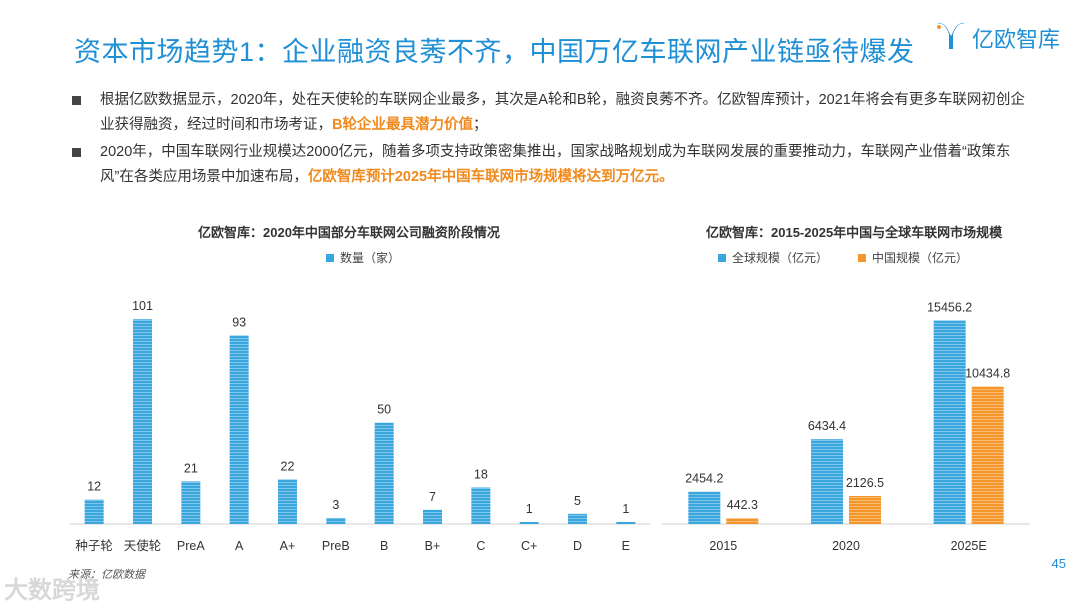 Image resolution: width=1080 pixels, height=608 pixels. I want to click on tick-label: A, so click(239, 546).